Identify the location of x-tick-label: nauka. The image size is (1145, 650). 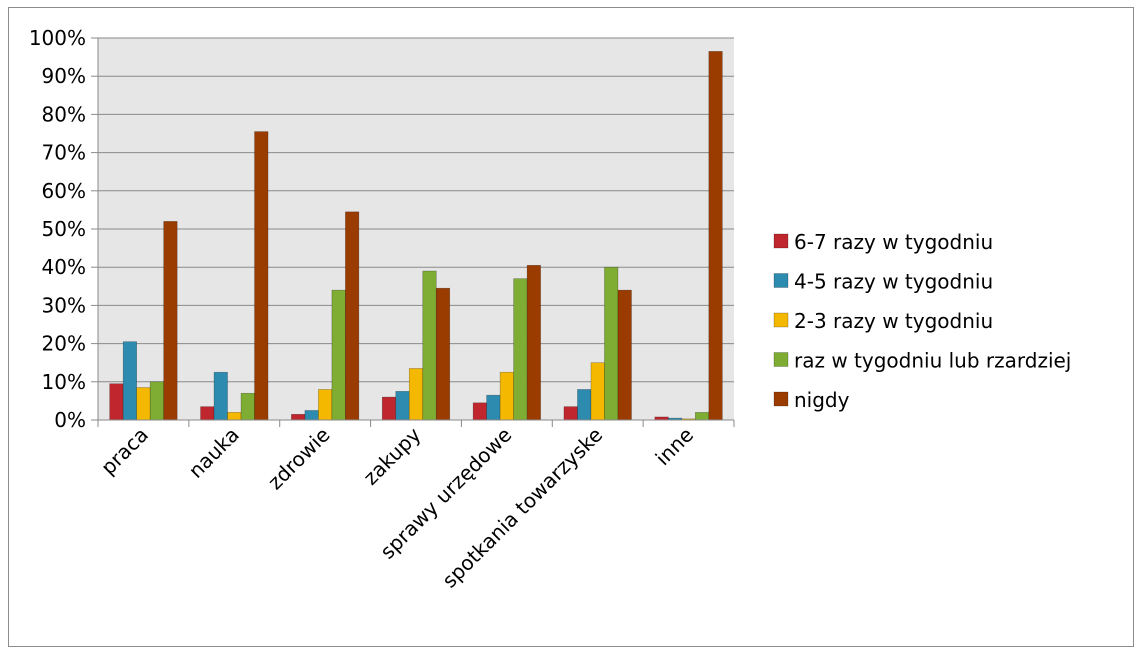
(214, 453).